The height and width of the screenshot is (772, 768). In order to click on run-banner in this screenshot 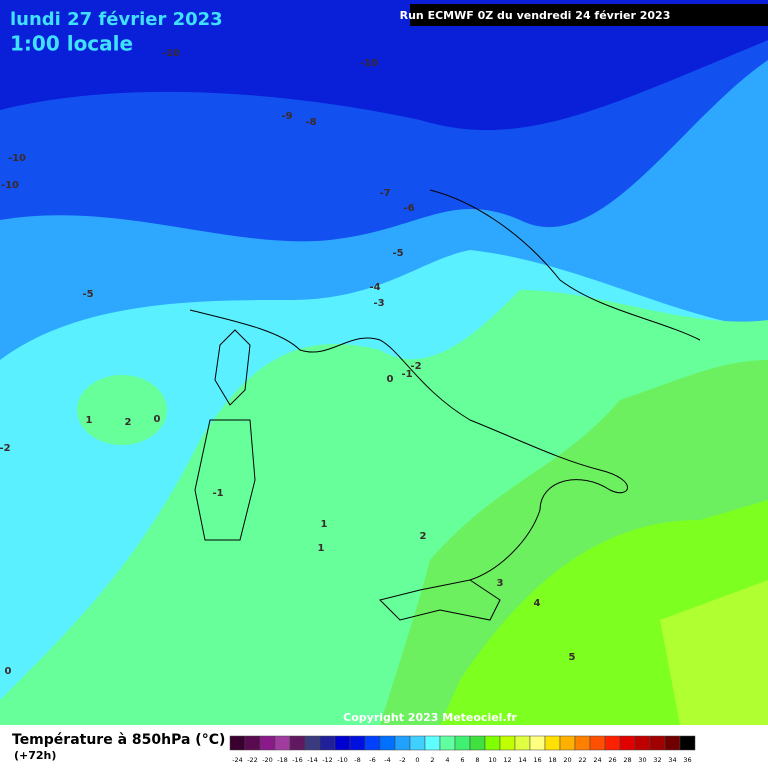, I will do `click(589, 15)`.